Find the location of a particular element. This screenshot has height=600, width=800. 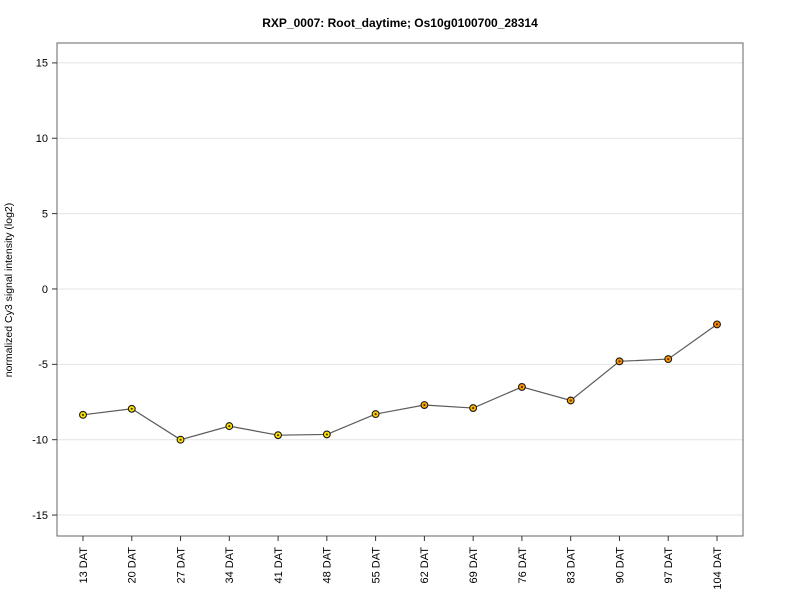

x-tick-label: 104 DAT is located at coordinates (718, 568).